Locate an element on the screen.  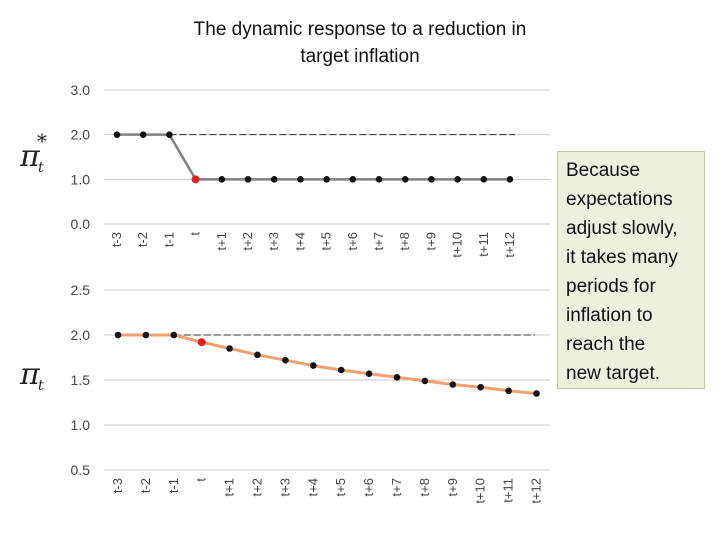
top-chart-xtick-label: t+8 is located at coordinates (404, 241).